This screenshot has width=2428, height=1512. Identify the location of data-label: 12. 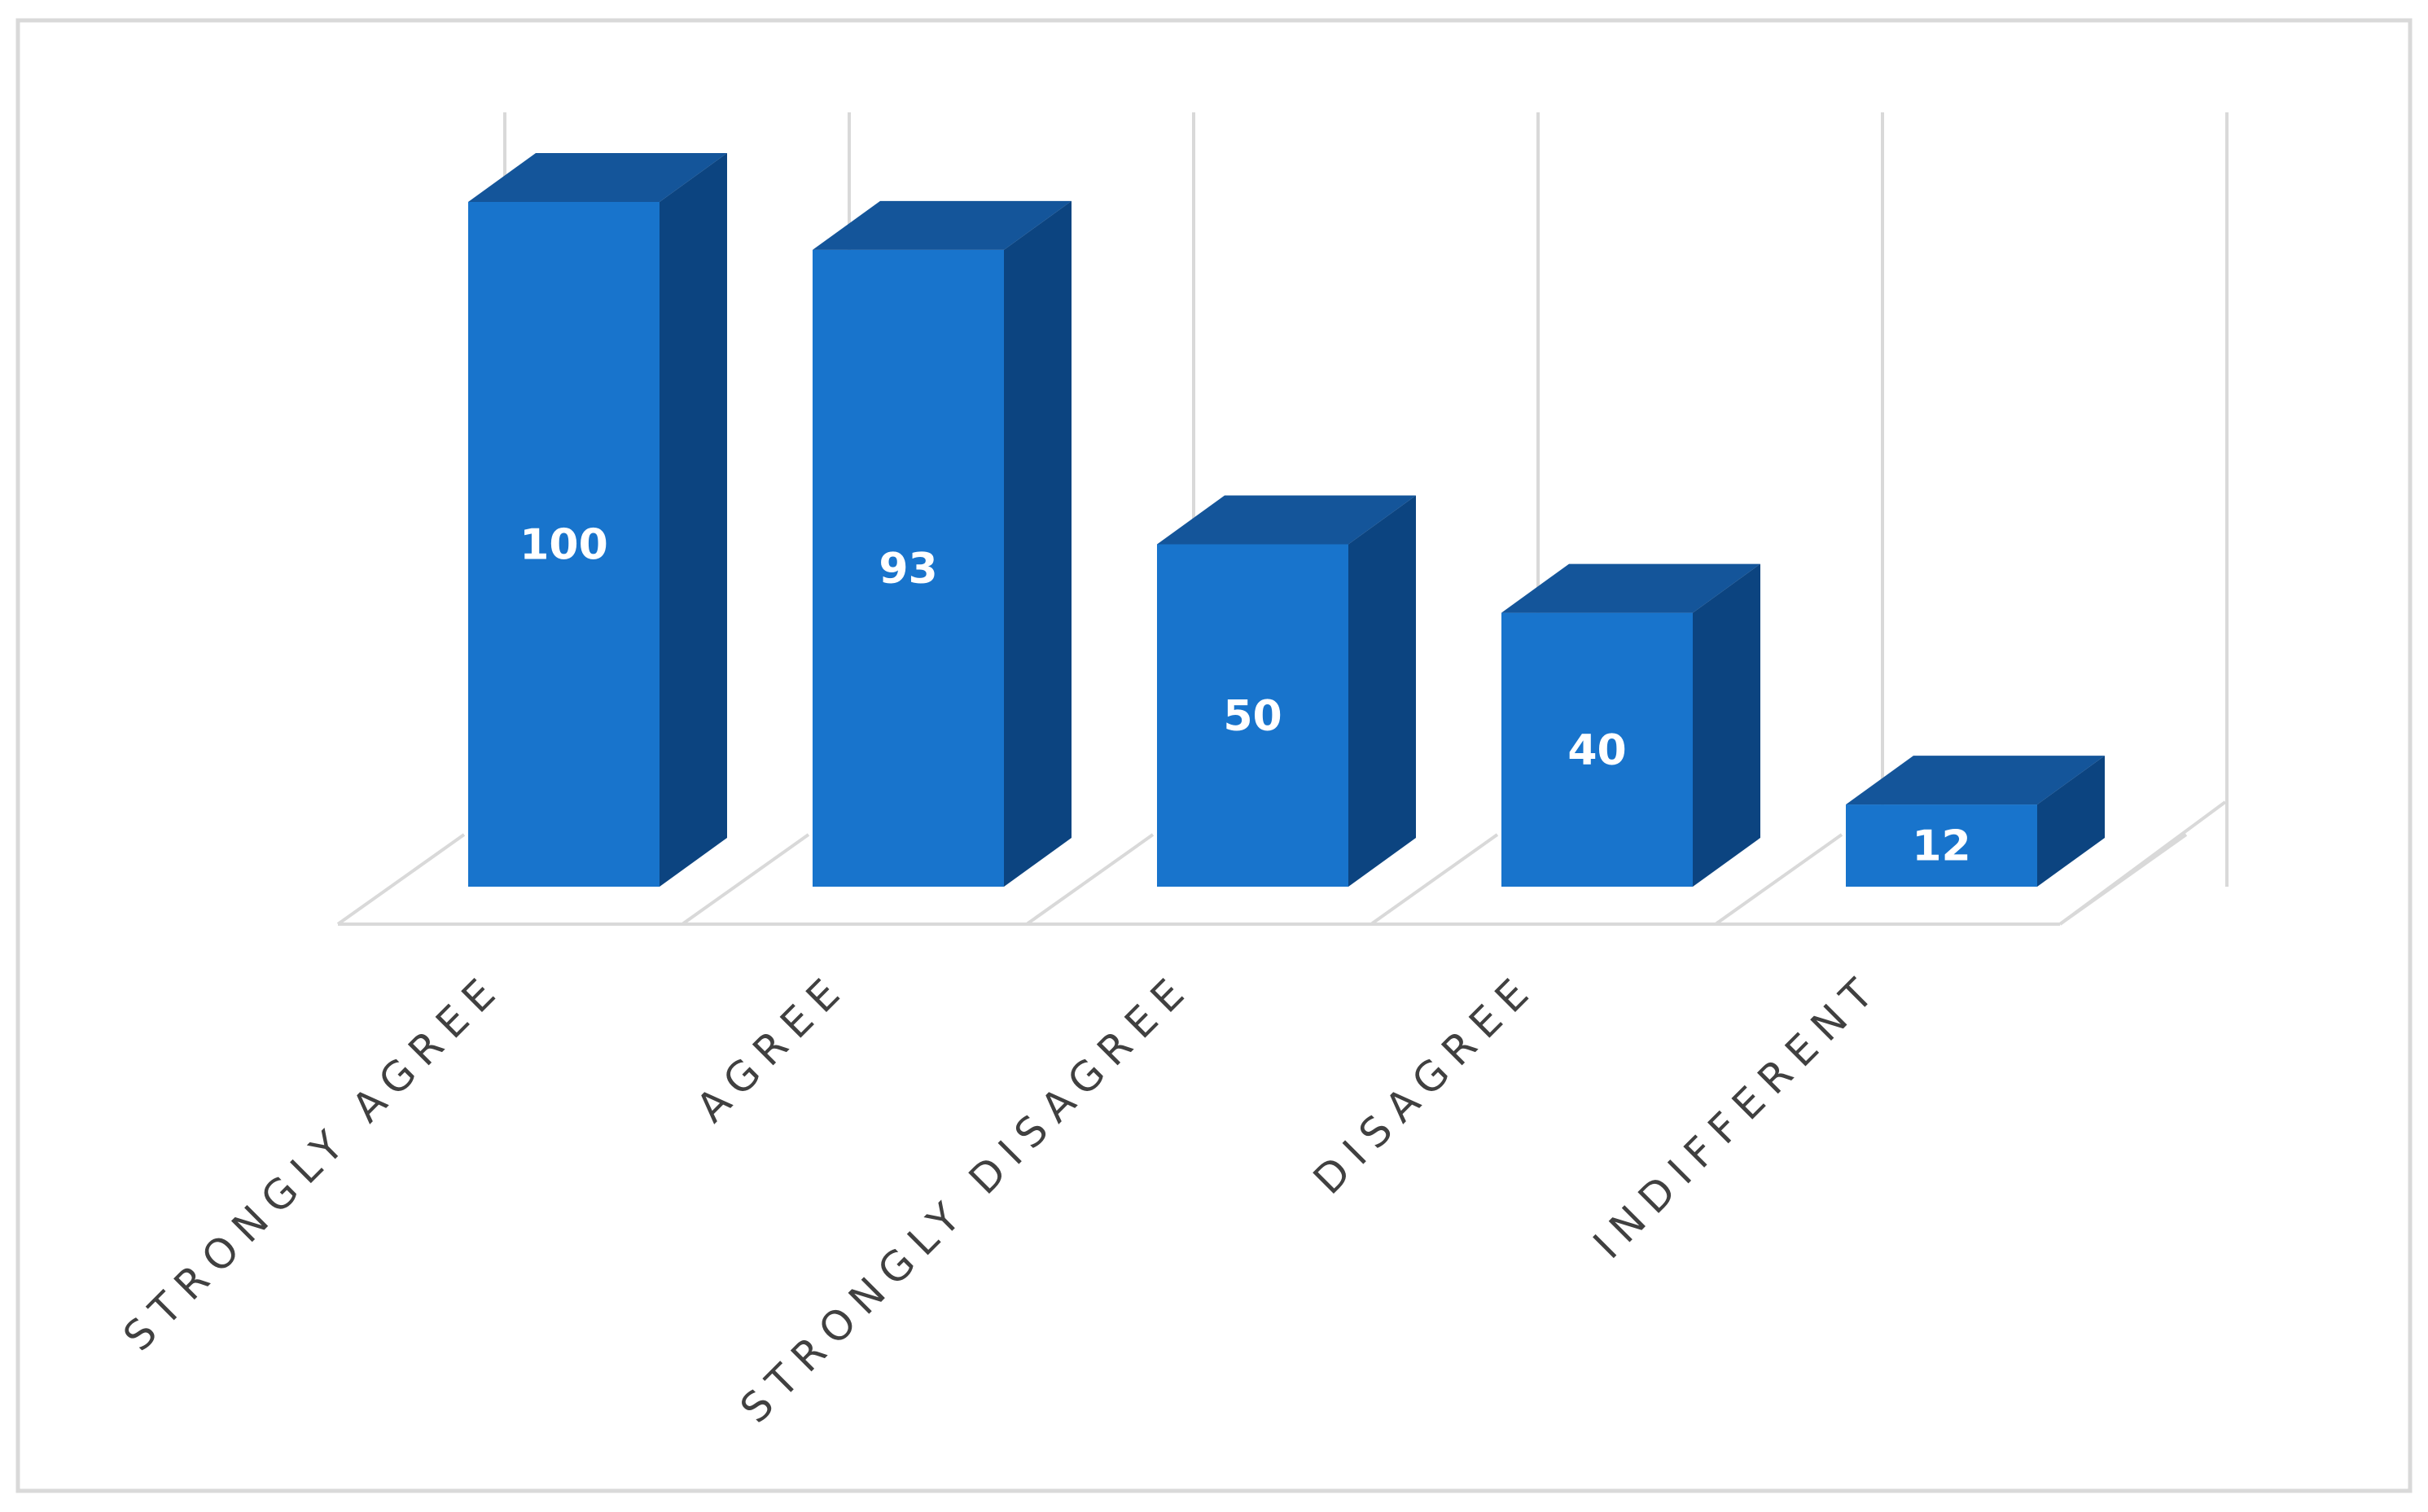
(1941, 847).